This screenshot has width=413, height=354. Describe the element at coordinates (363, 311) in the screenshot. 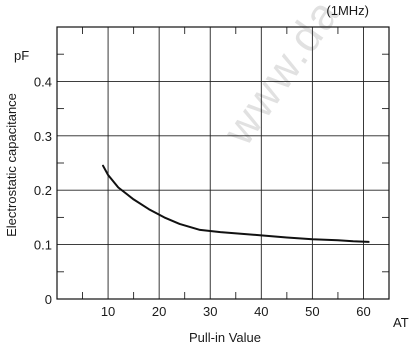

I see `x-tick-label-60: 60` at that location.